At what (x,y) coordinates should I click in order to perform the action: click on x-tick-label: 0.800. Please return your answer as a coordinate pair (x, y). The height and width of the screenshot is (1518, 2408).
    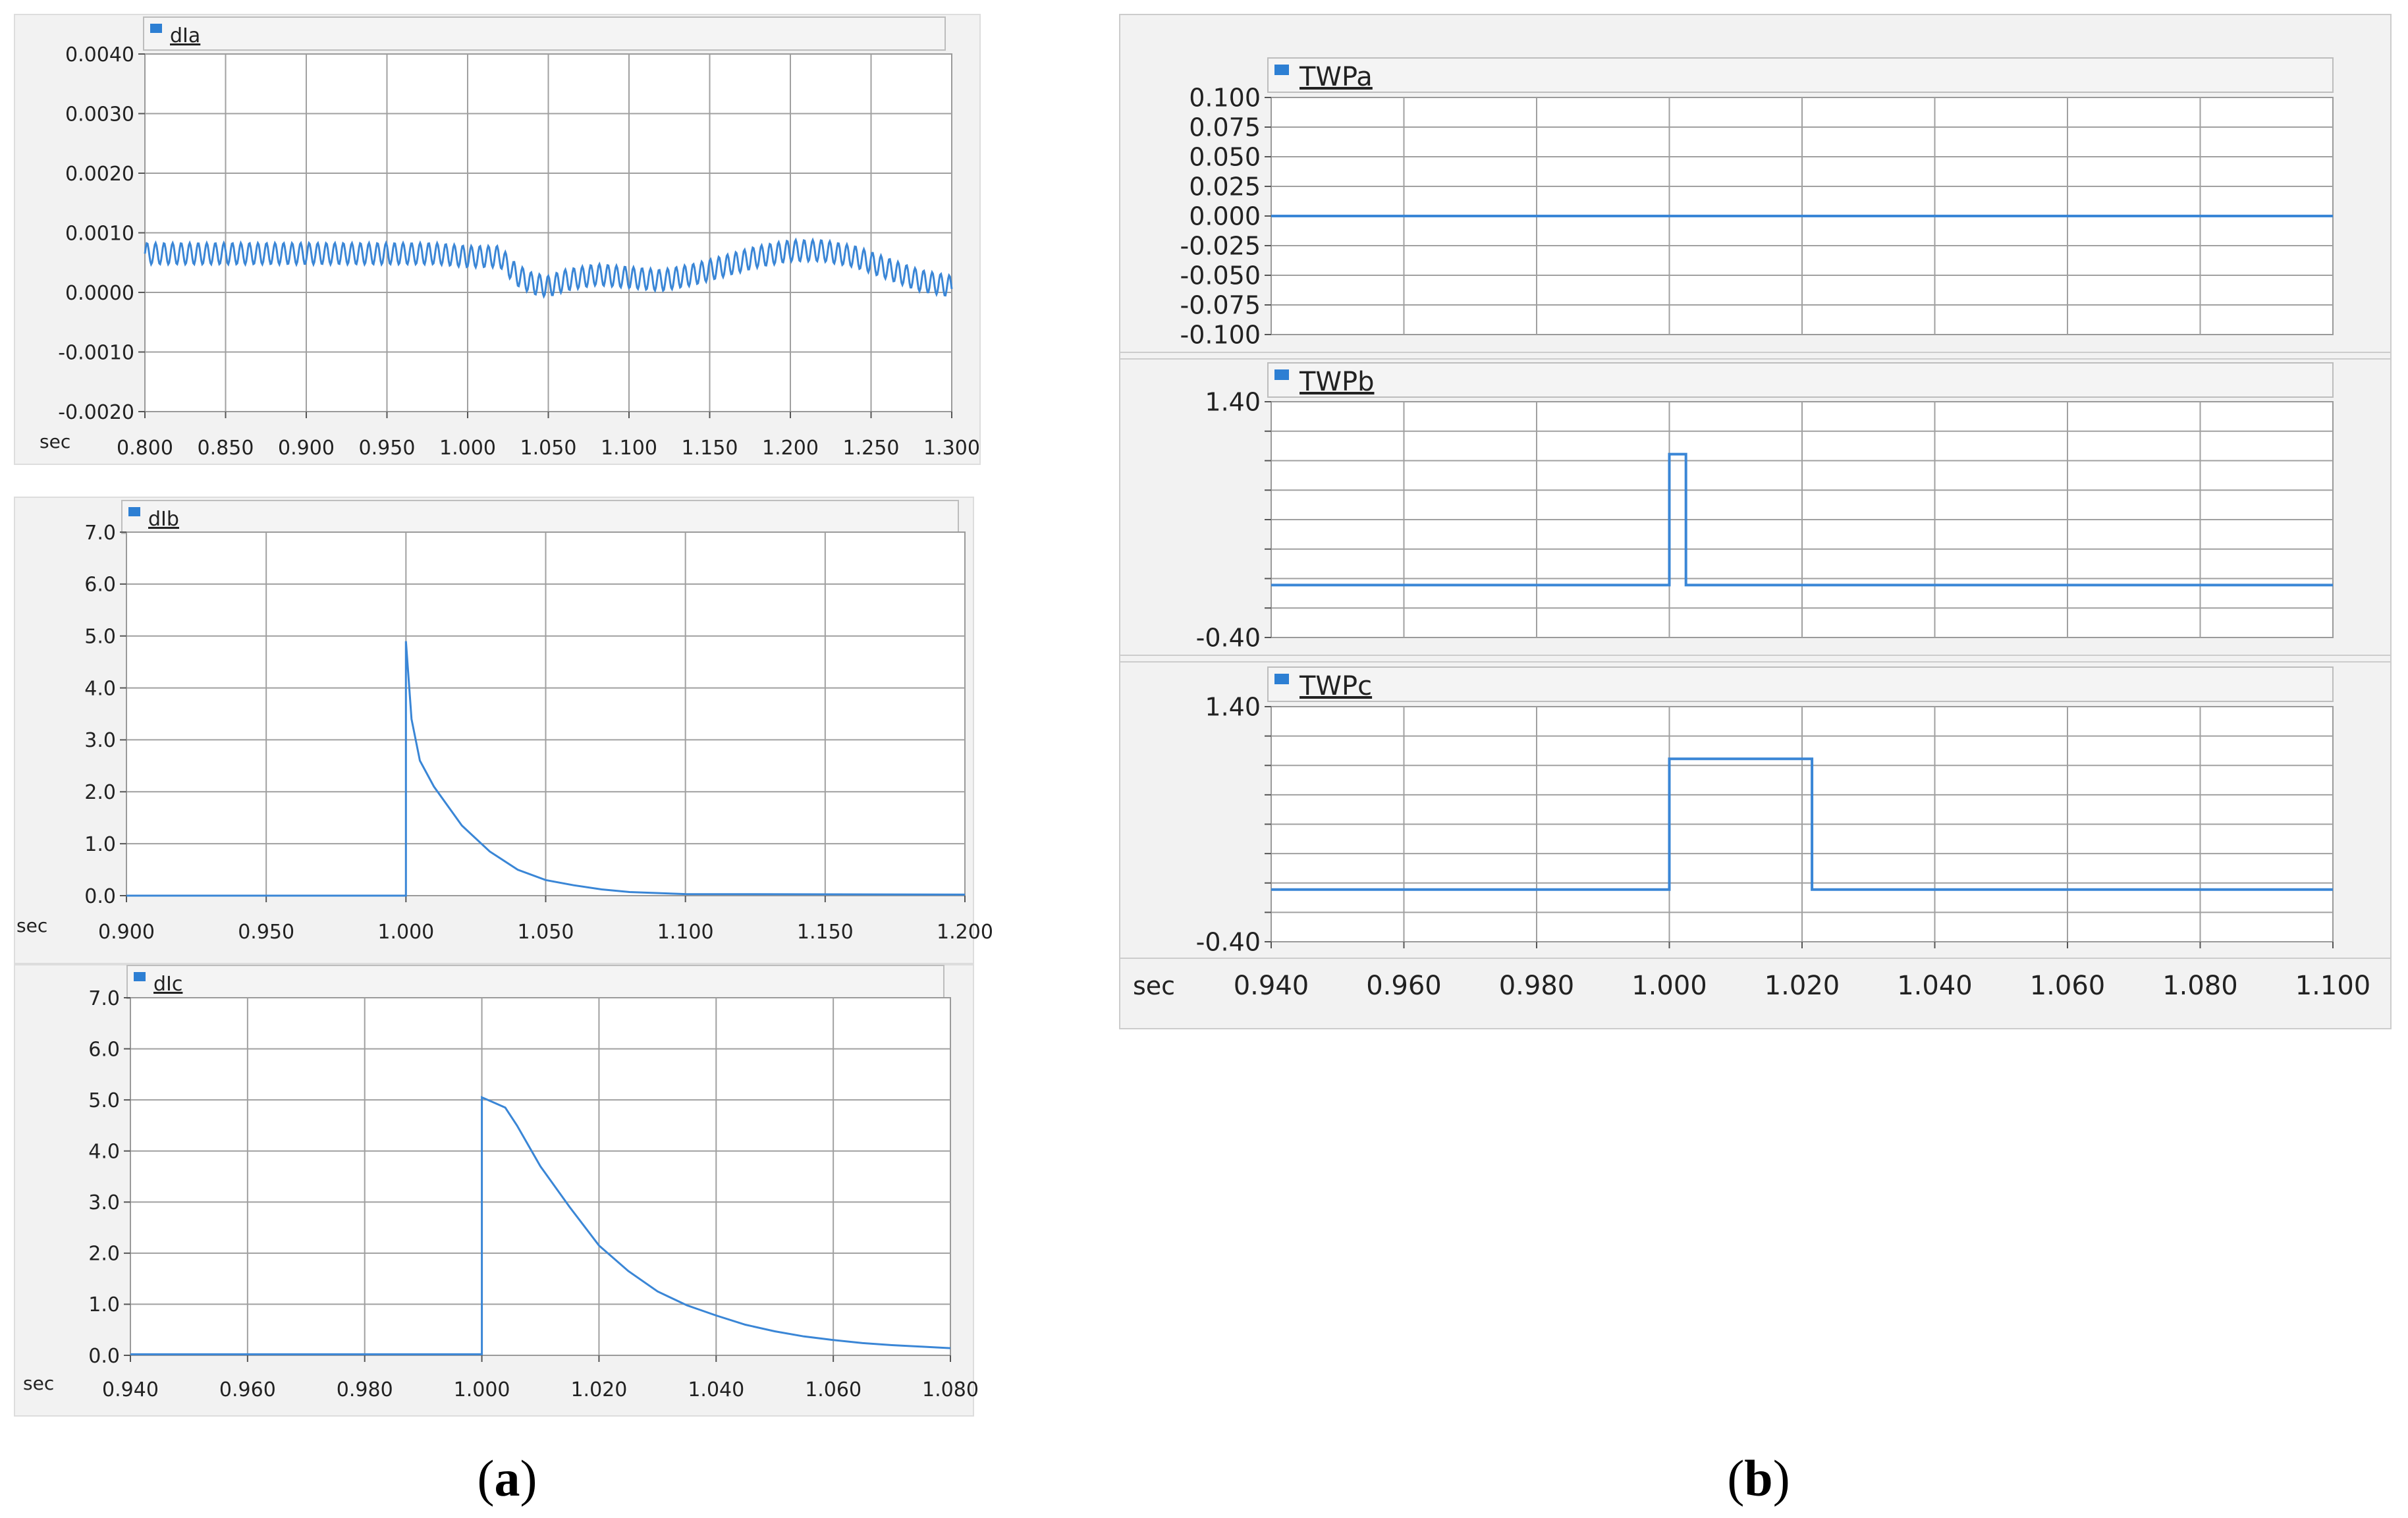
    Looking at the image, I should click on (145, 448).